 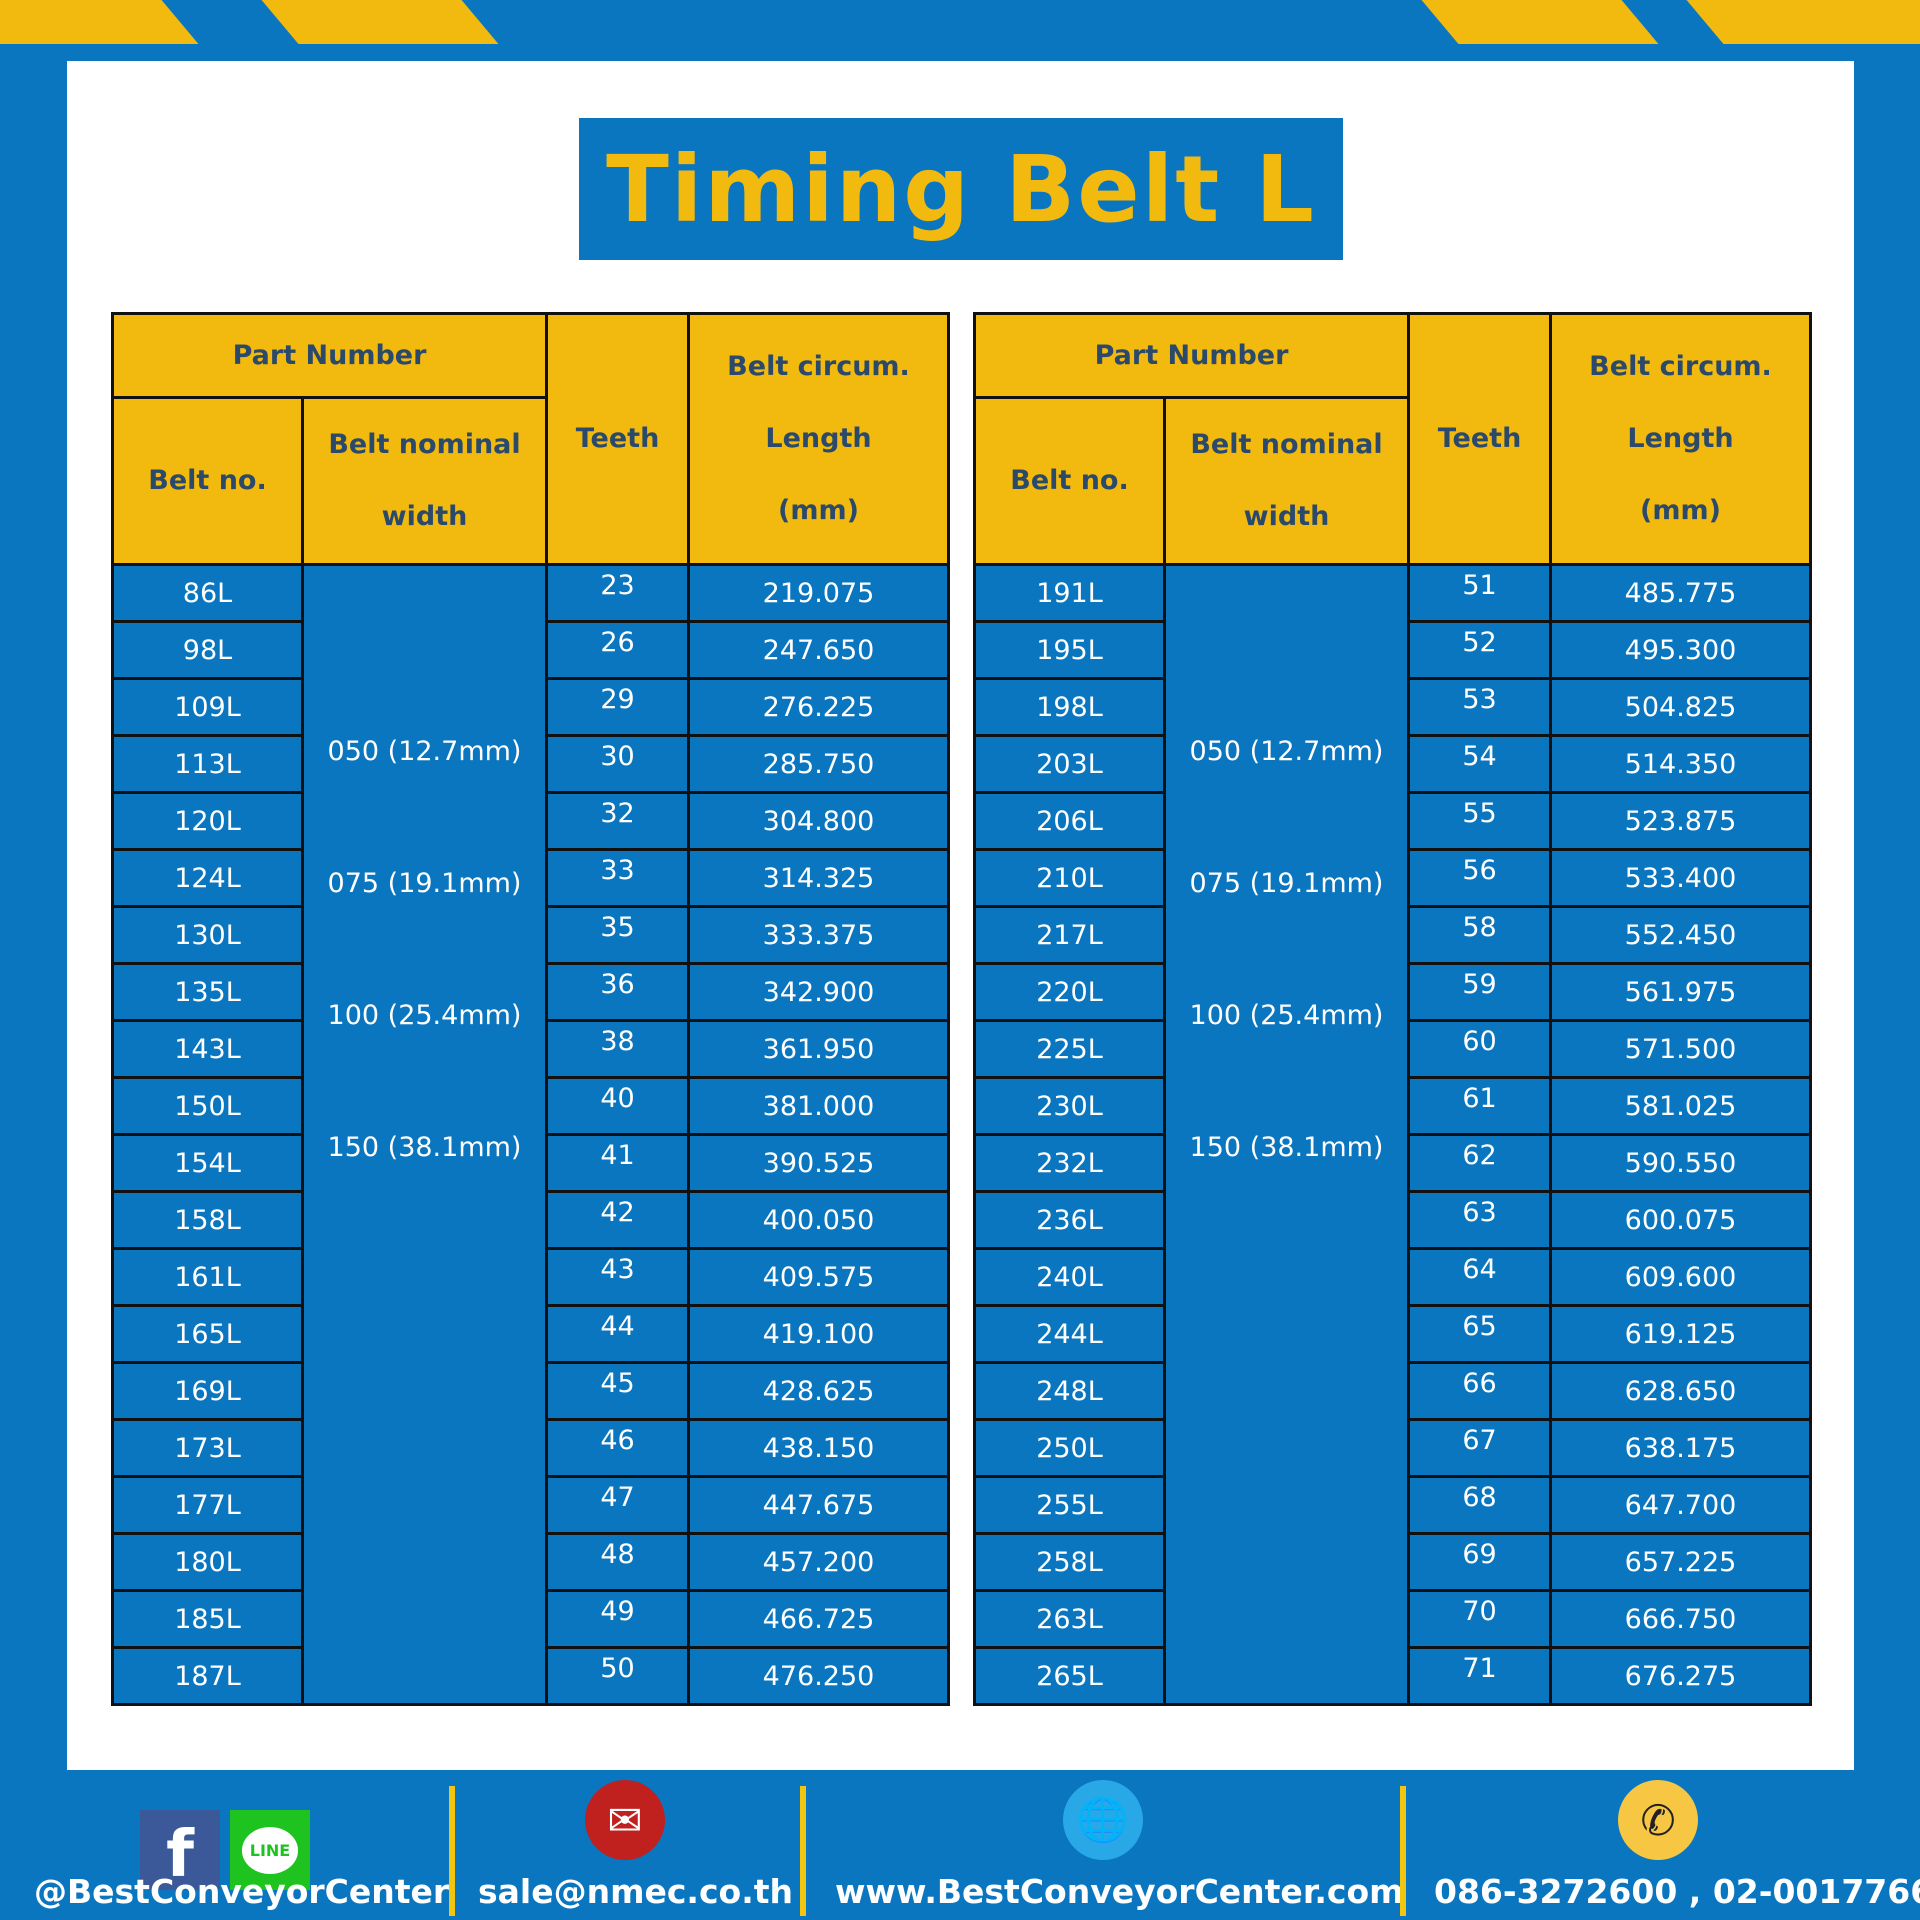 What do you see at coordinates (617, 593) in the screenshot?
I see `teeth-cell: 23` at bounding box center [617, 593].